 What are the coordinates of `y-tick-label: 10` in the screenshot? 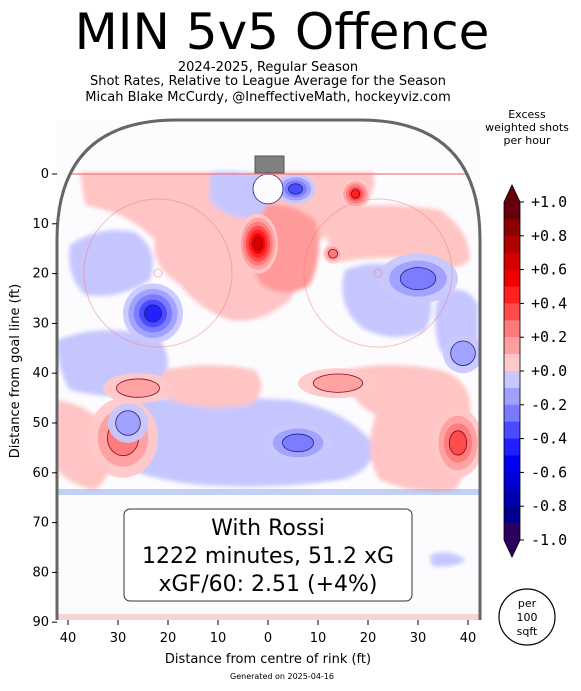 It's located at (40, 224).